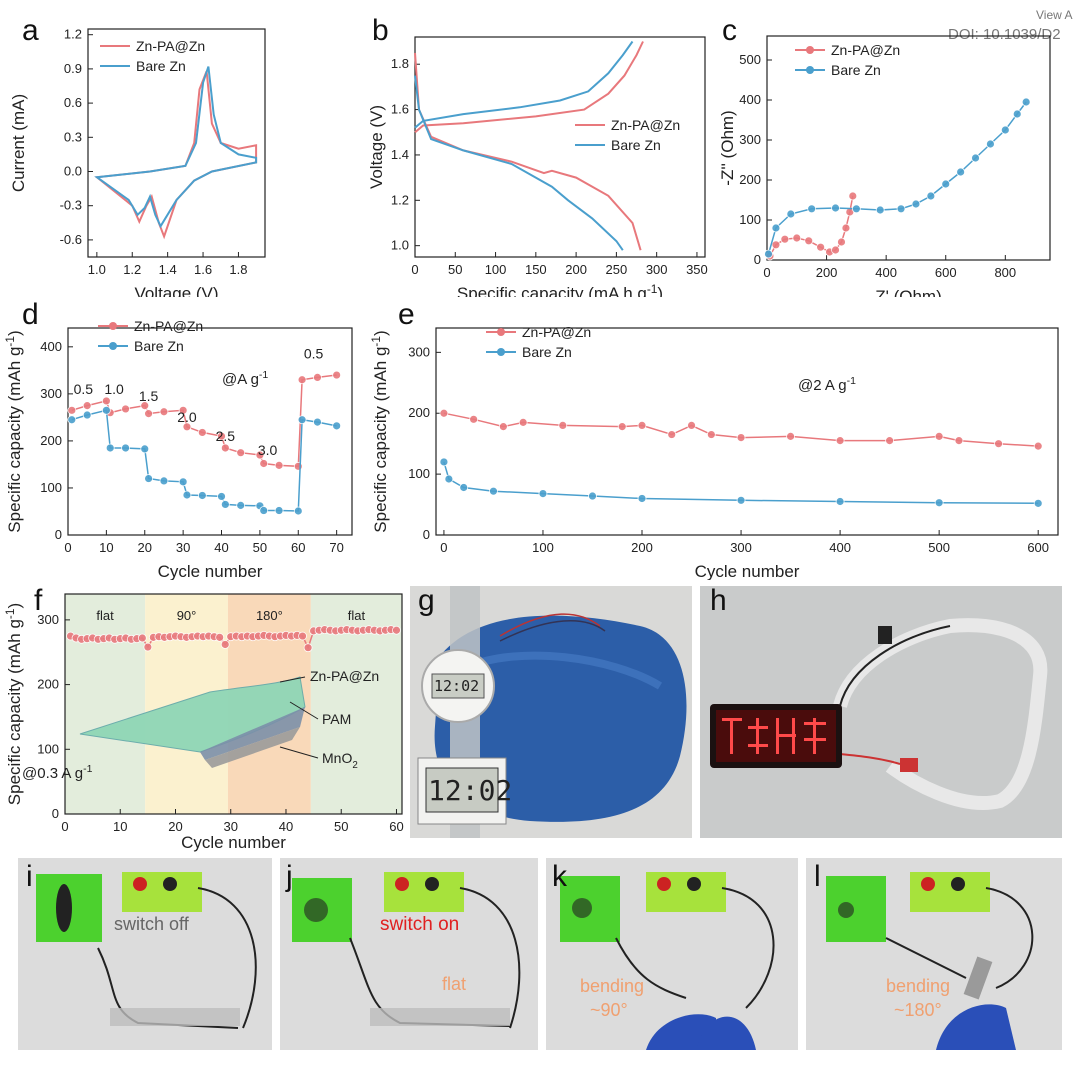  I want to click on y-tick-label: 1.6, so click(400, 109).